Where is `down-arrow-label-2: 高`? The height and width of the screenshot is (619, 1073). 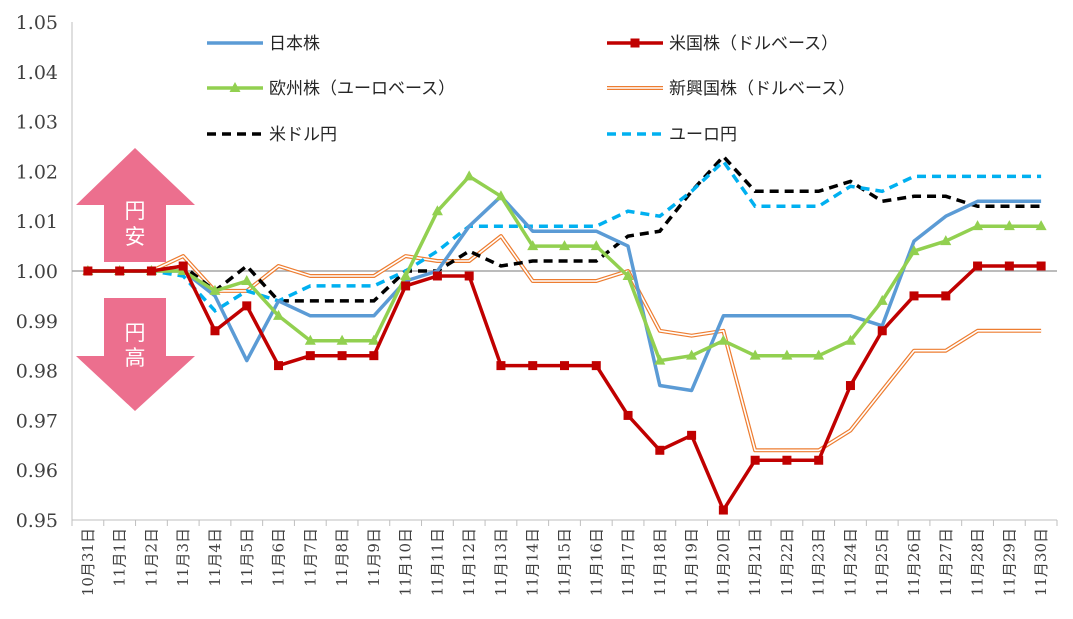 down-arrow-label-2: 高 is located at coordinates (135, 358).